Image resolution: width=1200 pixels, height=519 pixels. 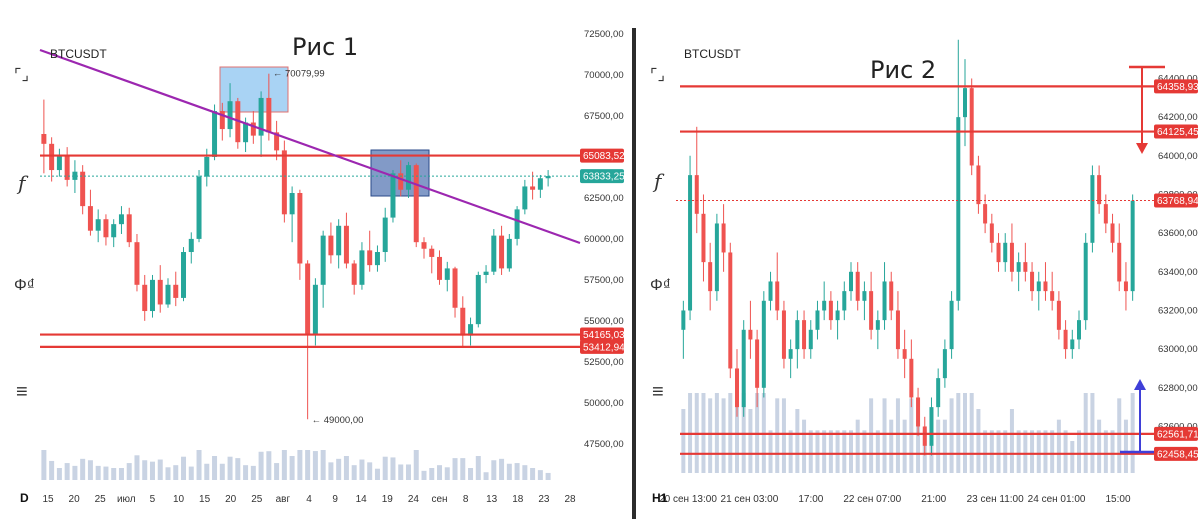 I want to click on timeframe-label: D, so click(x=24, y=498).